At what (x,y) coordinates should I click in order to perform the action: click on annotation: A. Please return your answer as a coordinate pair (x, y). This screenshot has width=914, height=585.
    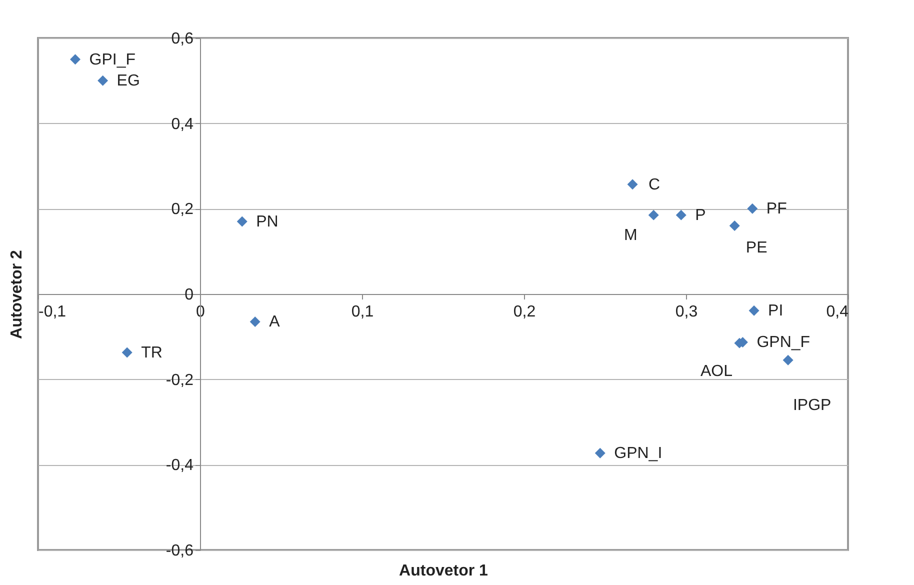
    Looking at the image, I should click on (274, 322).